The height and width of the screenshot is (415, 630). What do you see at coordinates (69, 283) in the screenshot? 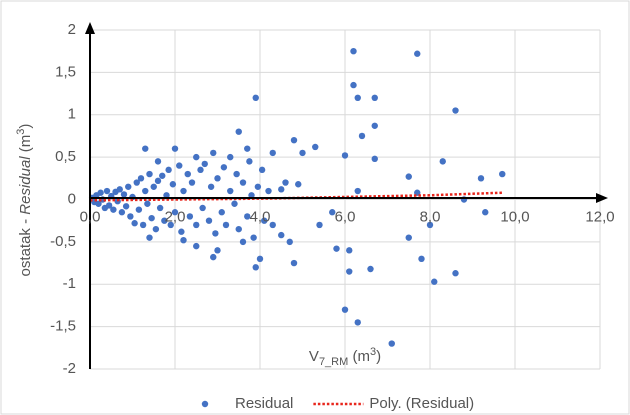
I see `y-tick-label: -1` at bounding box center [69, 283].